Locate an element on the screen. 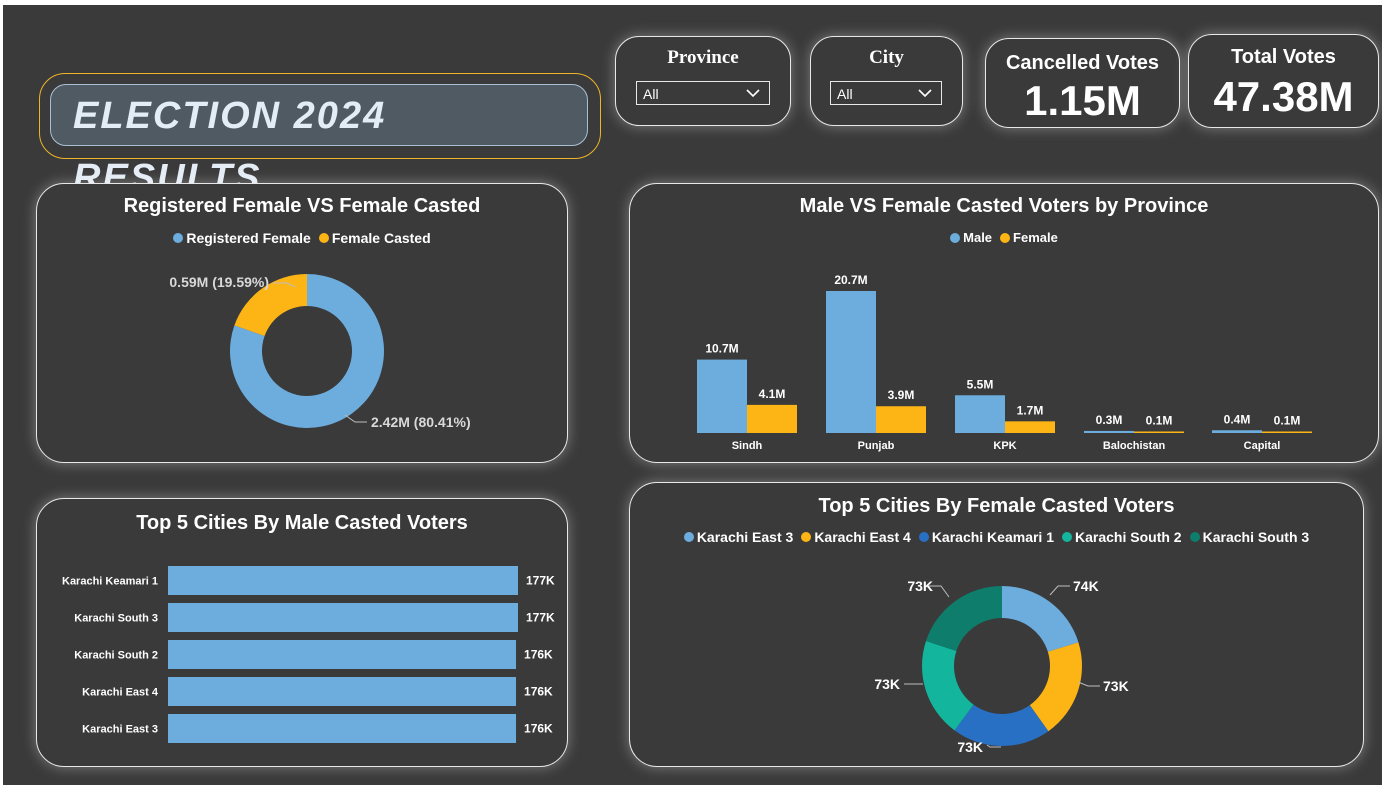 The width and height of the screenshot is (1382, 786). chart-title: Top 5 Cities By Male Casted Voters is located at coordinates (302, 523).